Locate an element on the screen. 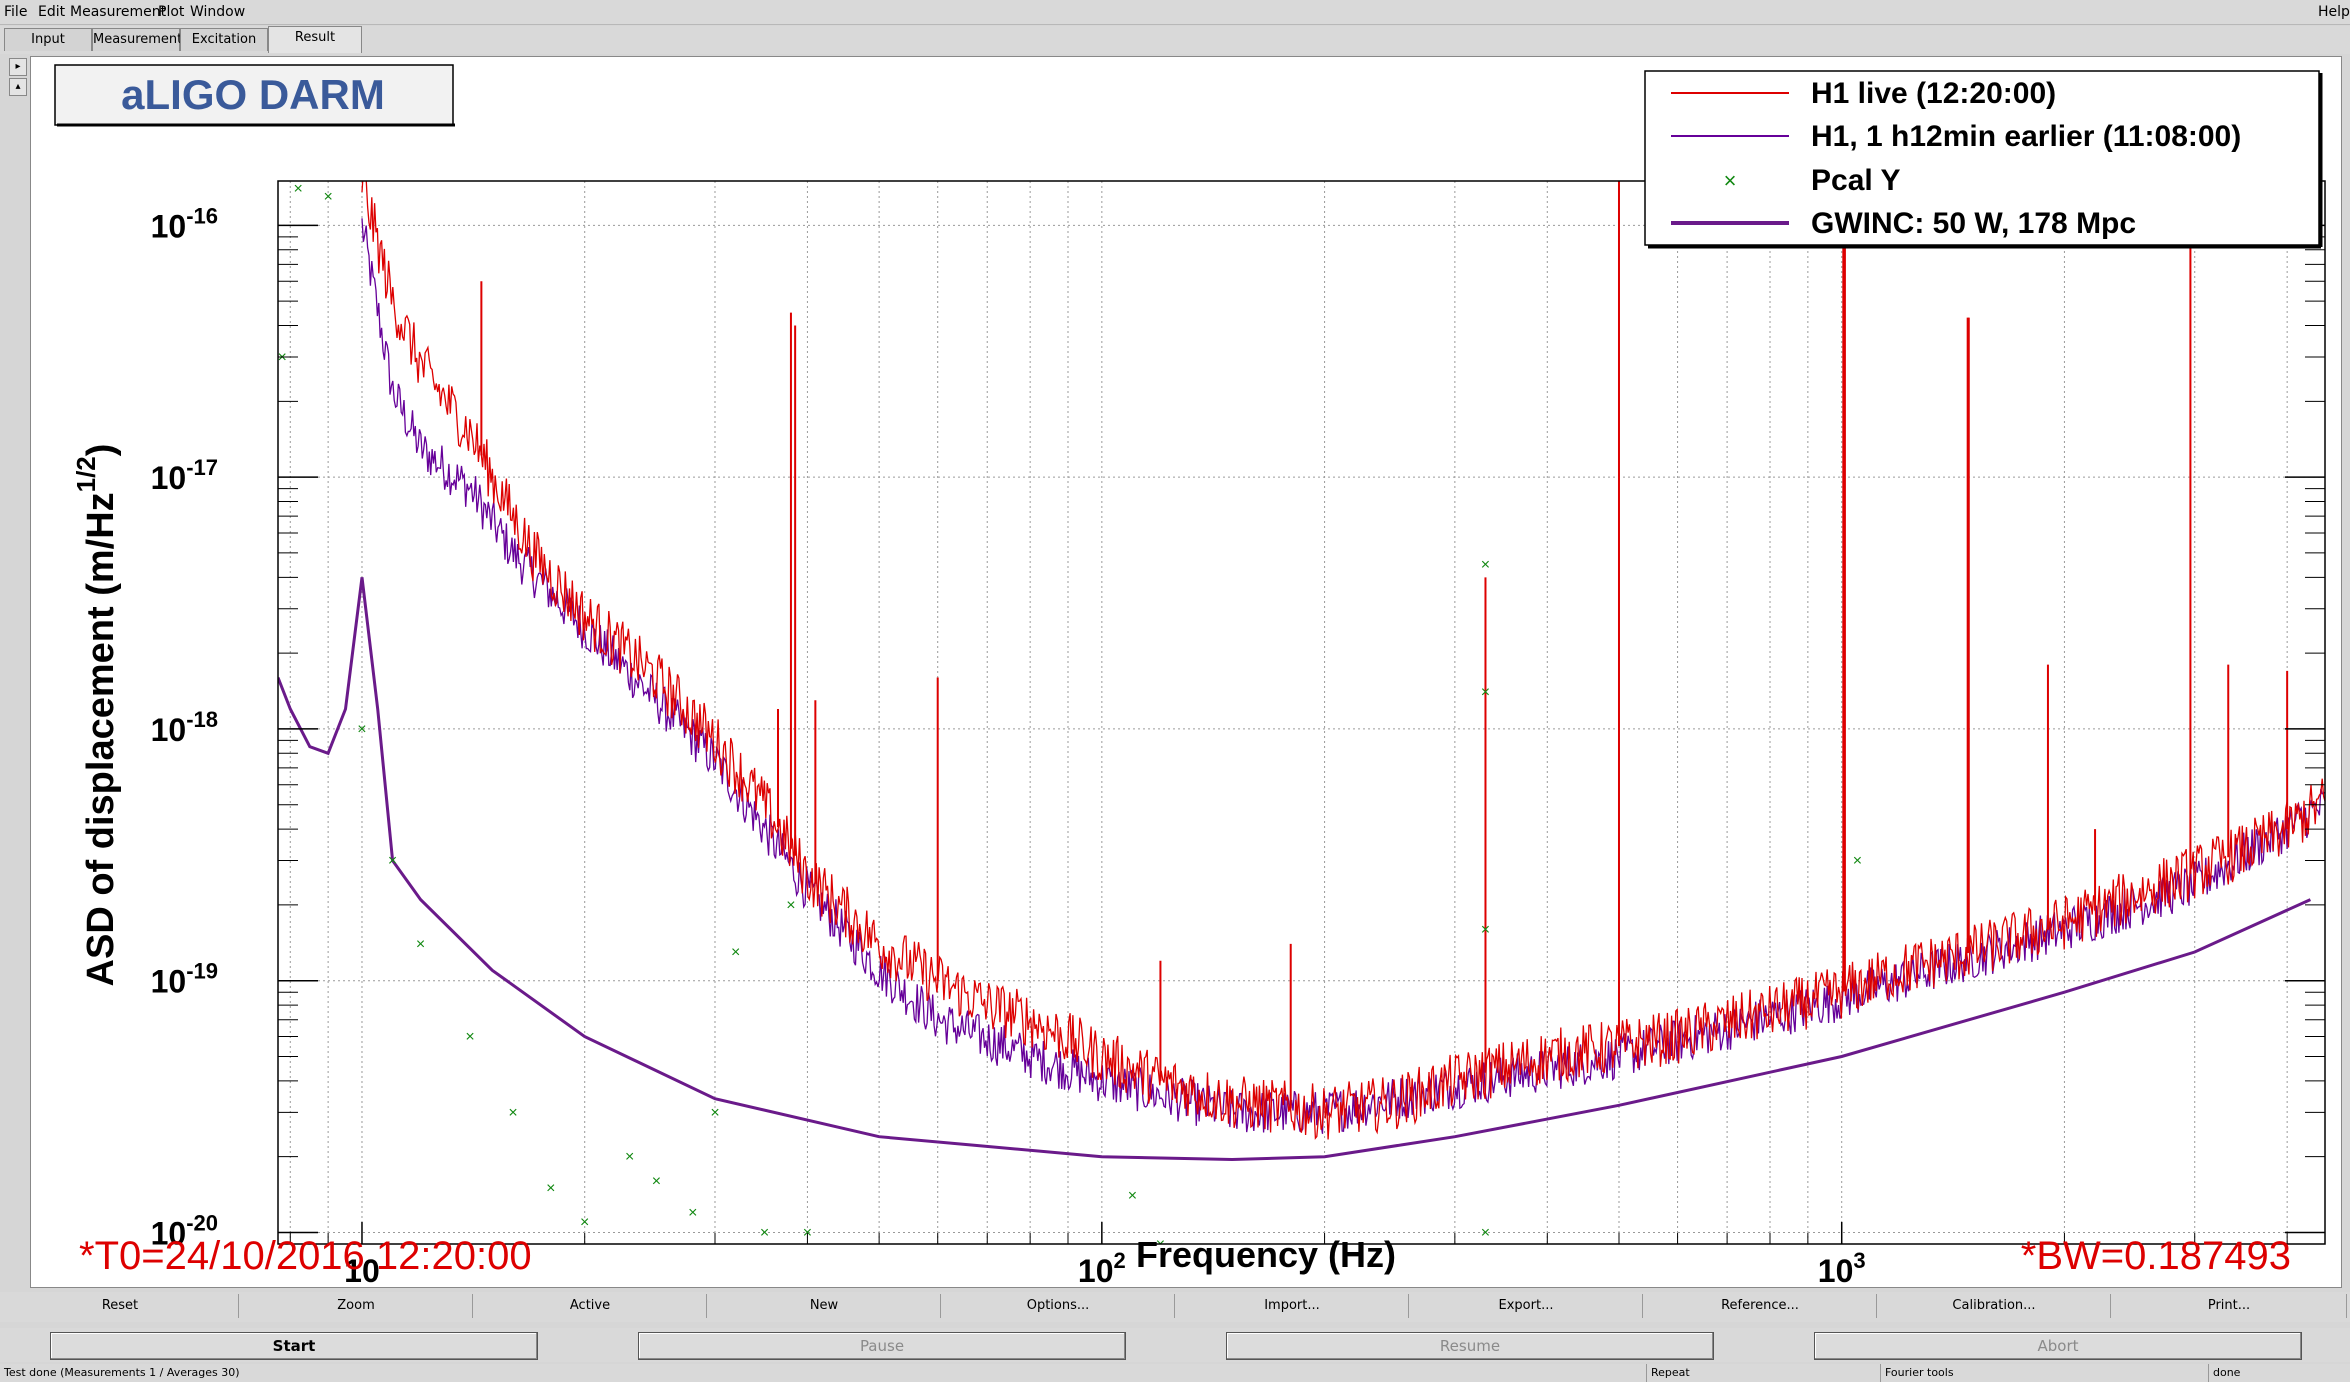 This screenshot has width=2350, height=1382. tab-bar: Input Measurement Excitation Result is located at coordinates (1175, 40).